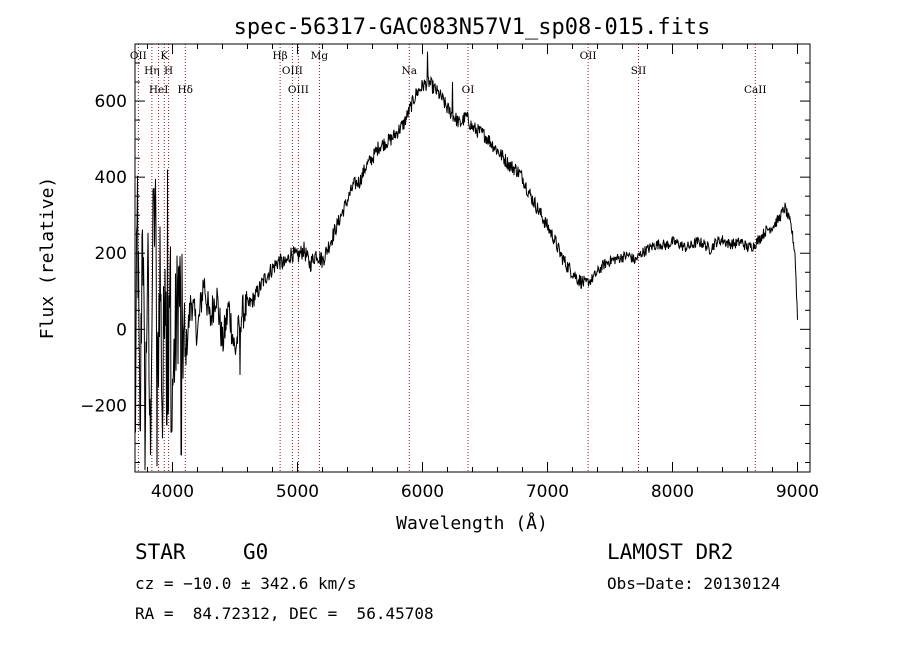 The height and width of the screenshot is (649, 900). What do you see at coordinates (472, 523) in the screenshot?
I see `x-axis-label: Wavelength (Å)` at bounding box center [472, 523].